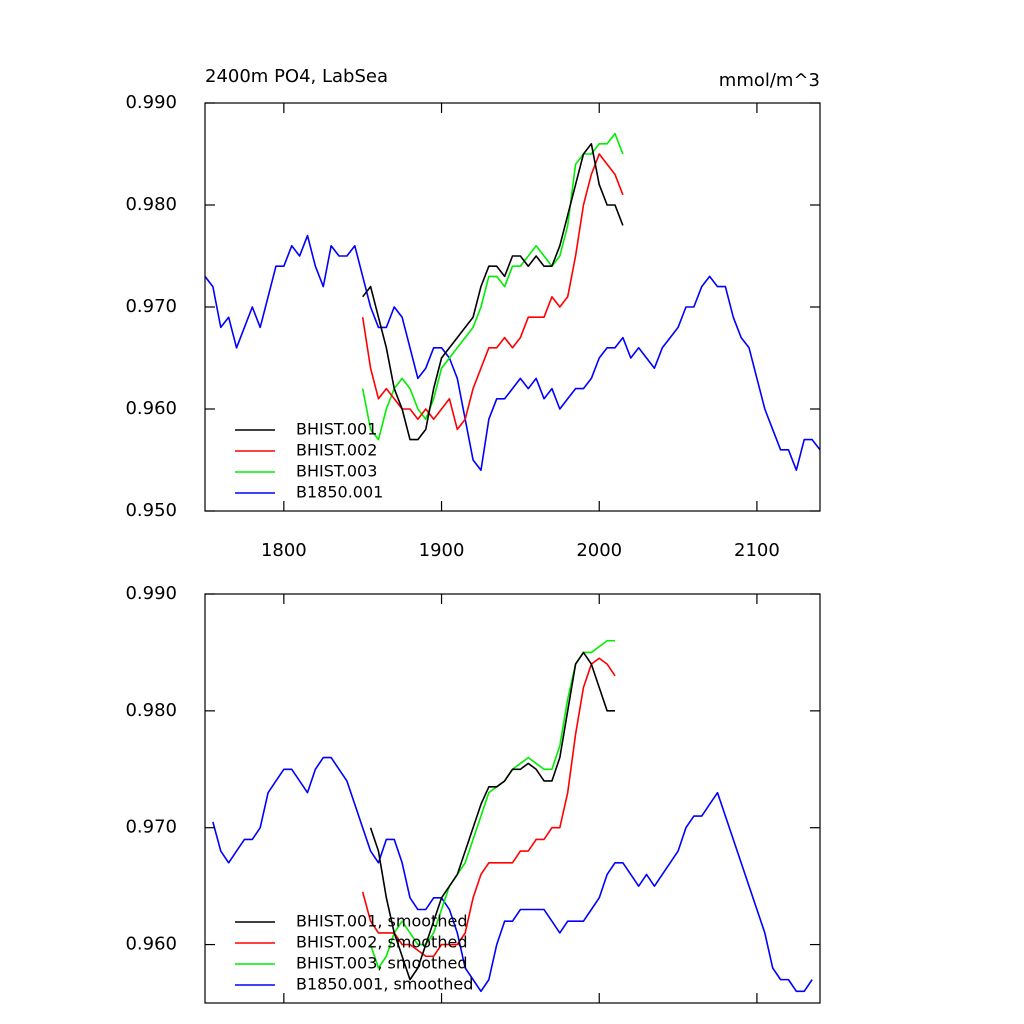  I want to click on legend-label: B1850.001, smoothed, so click(384, 984).